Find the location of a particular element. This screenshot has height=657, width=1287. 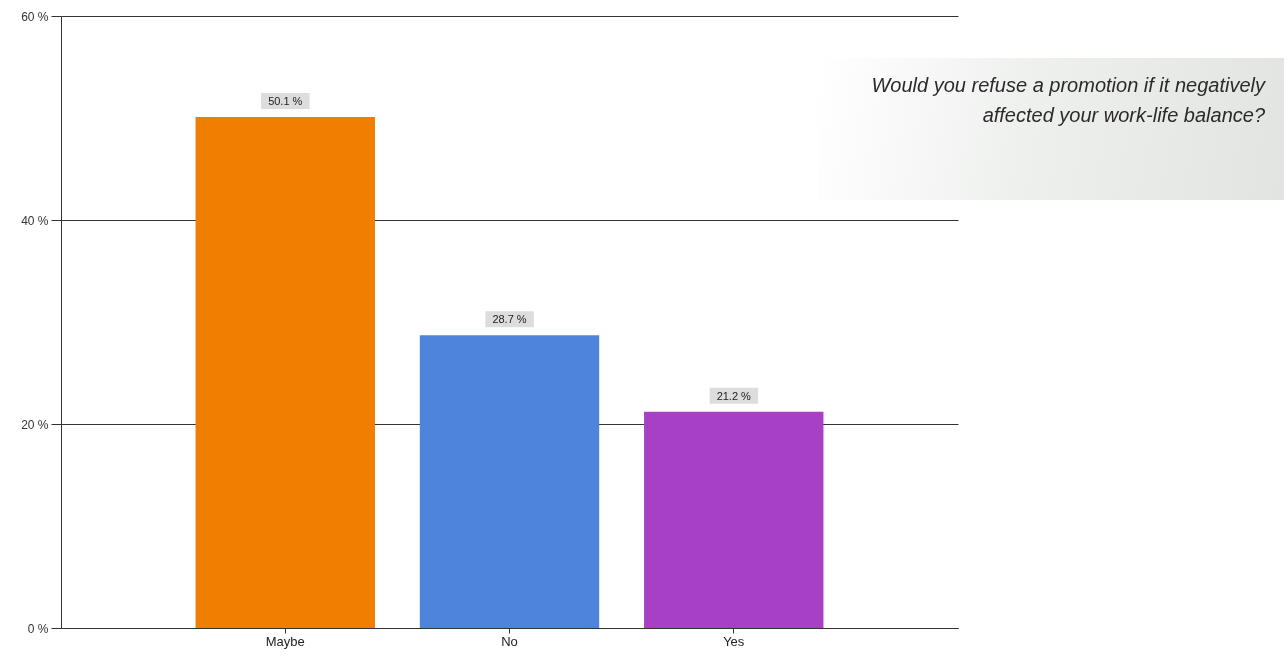

y-tick-label: 0 % is located at coordinates (38, 628).